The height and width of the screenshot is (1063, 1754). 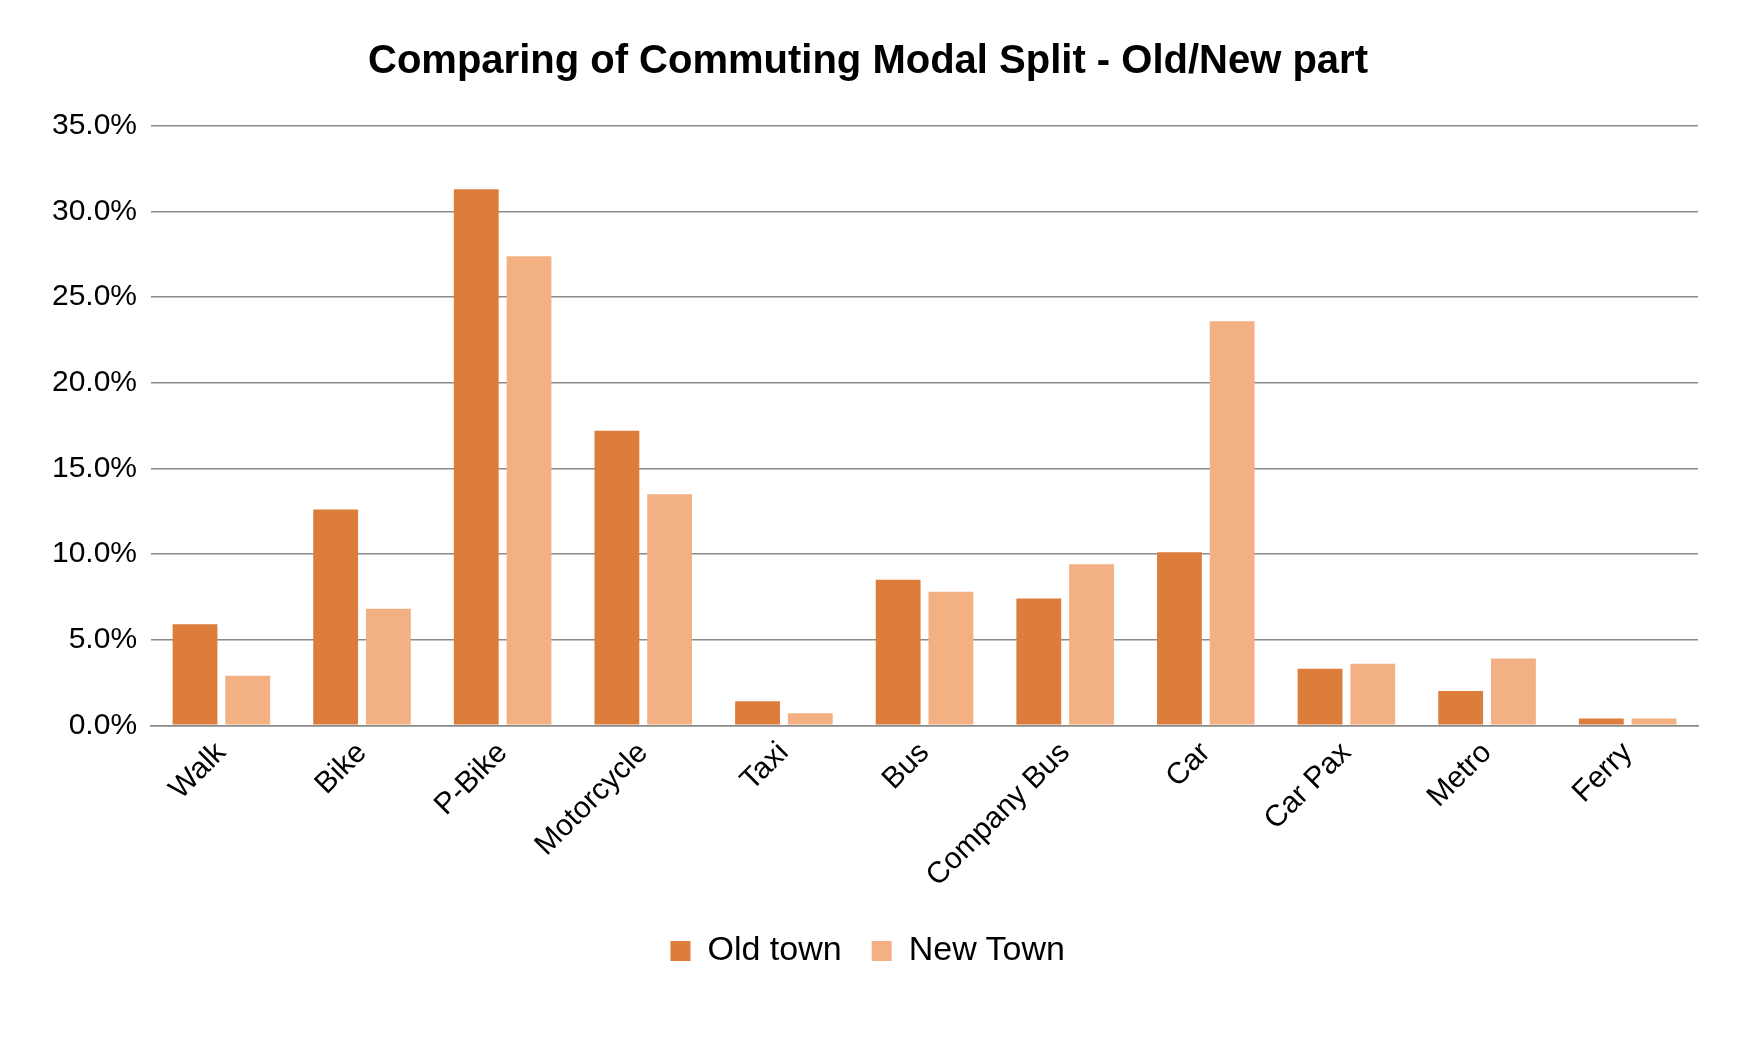 What do you see at coordinates (774, 948) in the screenshot?
I see `legend-label: Old town` at bounding box center [774, 948].